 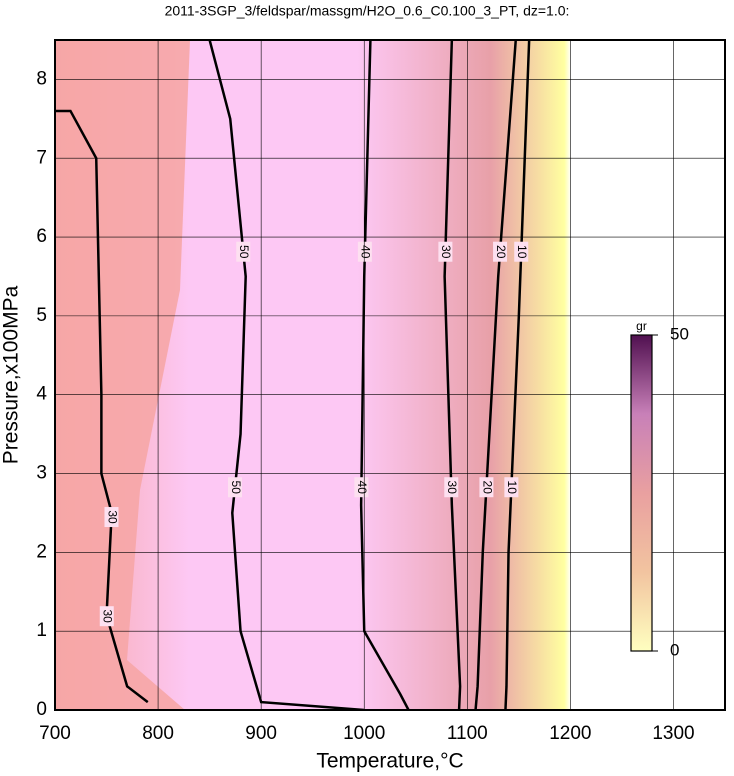 What do you see at coordinates (55, 733) in the screenshot?
I see `x-tick-label: 700` at bounding box center [55, 733].